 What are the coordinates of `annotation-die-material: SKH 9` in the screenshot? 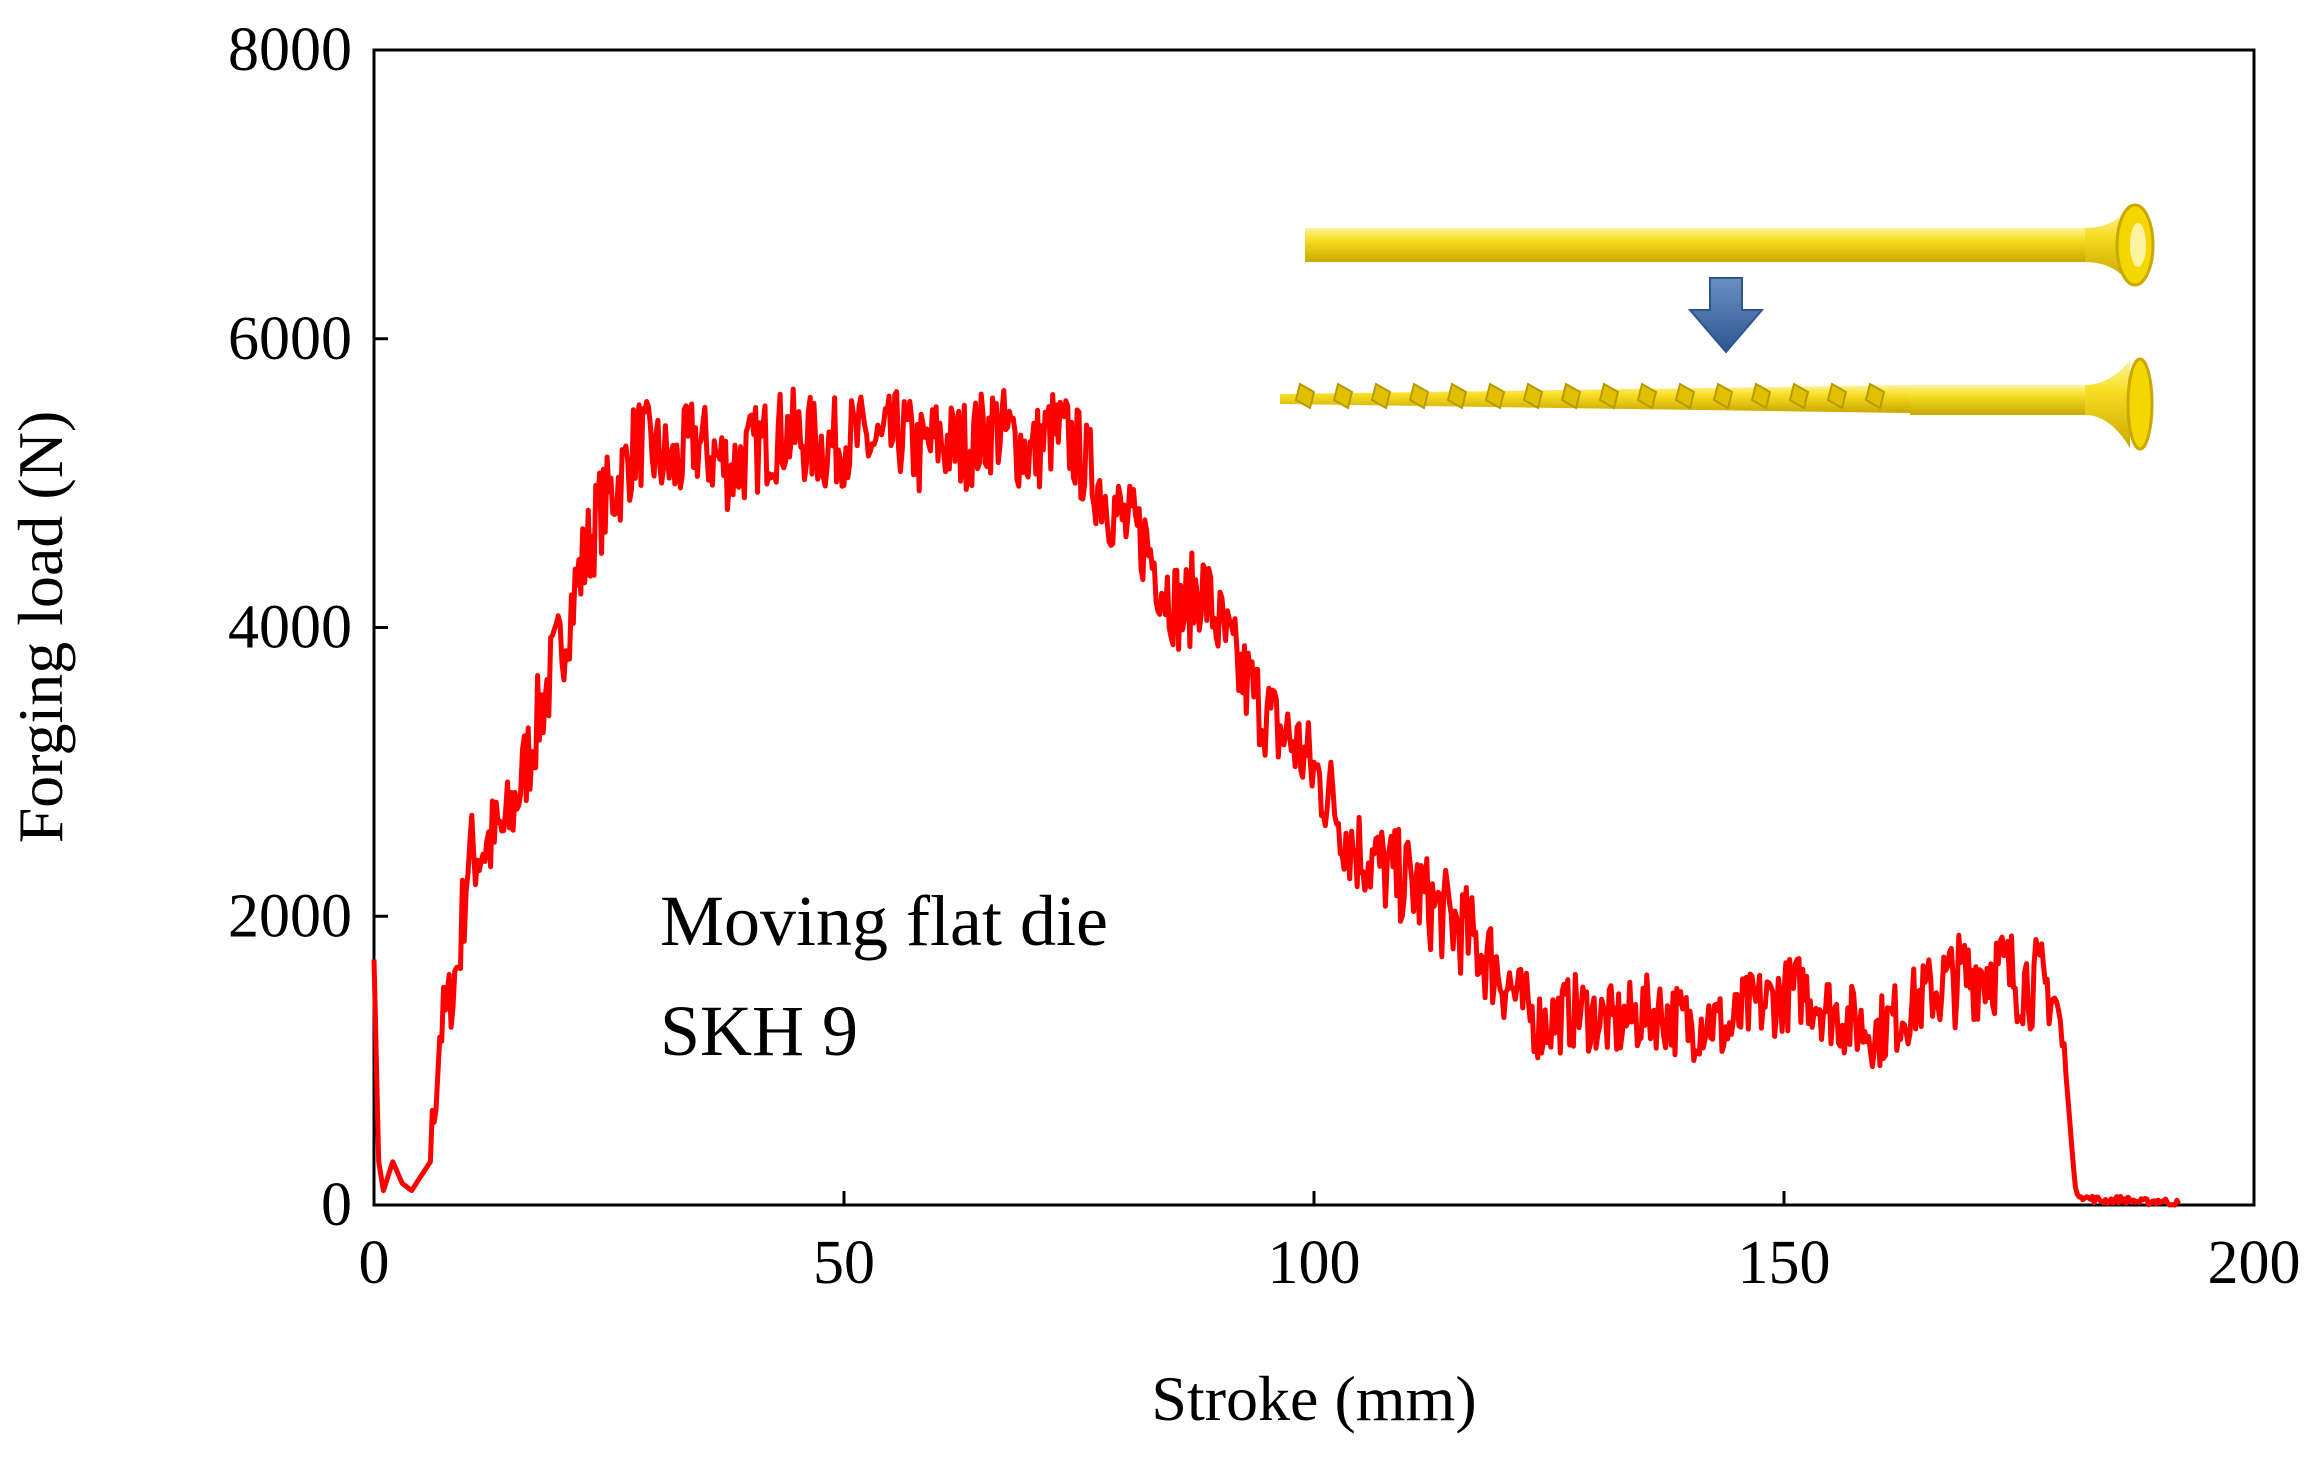 It's located at (759, 1031).